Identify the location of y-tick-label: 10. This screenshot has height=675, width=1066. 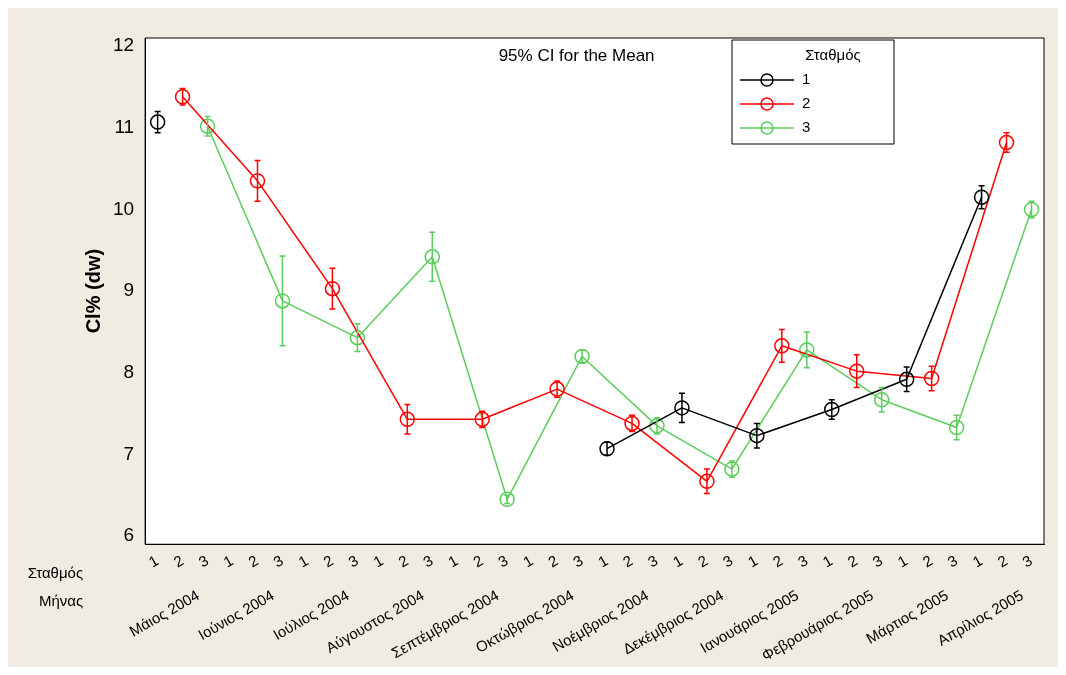
(123, 208).